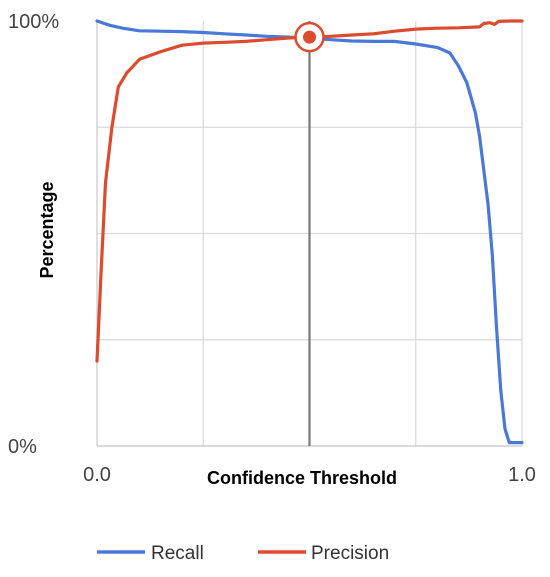 The image size is (550, 577). Describe the element at coordinates (22, 447) in the screenshot. I see `y-tick-label-0: 0%` at that location.